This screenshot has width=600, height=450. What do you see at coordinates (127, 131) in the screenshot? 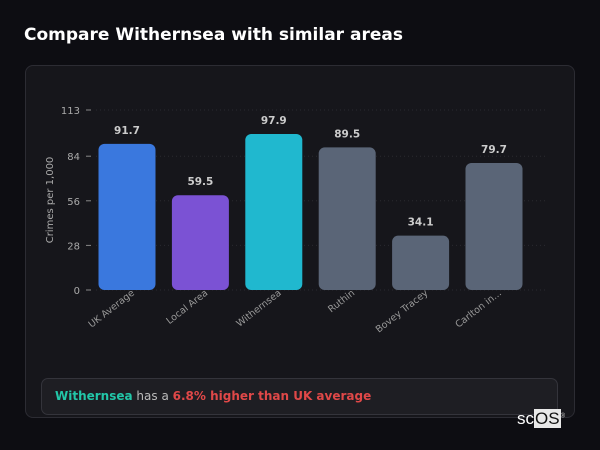
I see `bar-value-label: 91.7` at bounding box center [127, 131].